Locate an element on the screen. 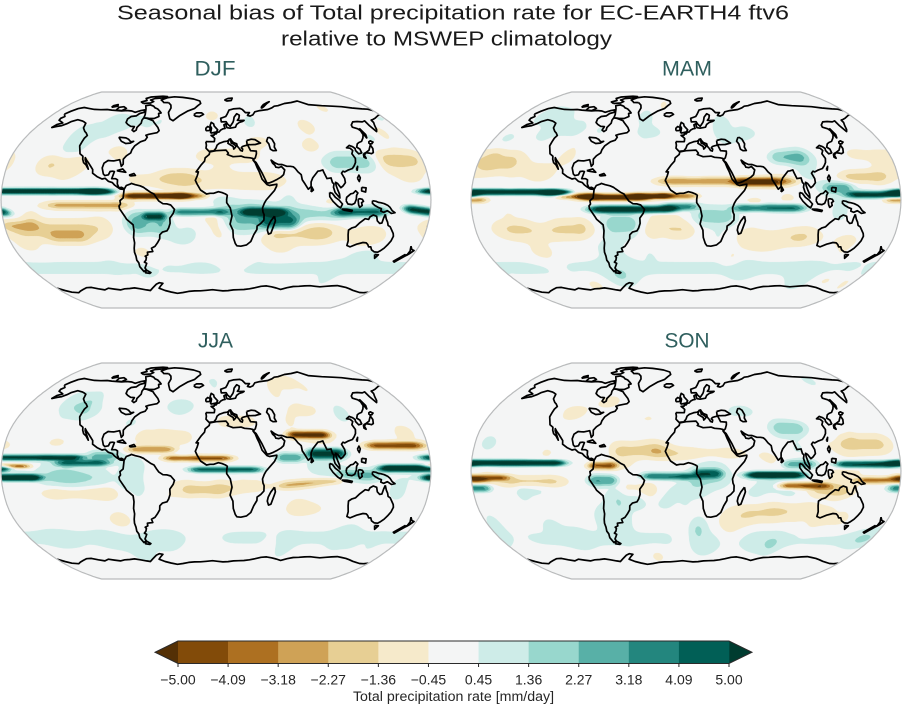 This screenshot has width=902, height=706. svg-text: MAM is located at coordinates (687, 69).